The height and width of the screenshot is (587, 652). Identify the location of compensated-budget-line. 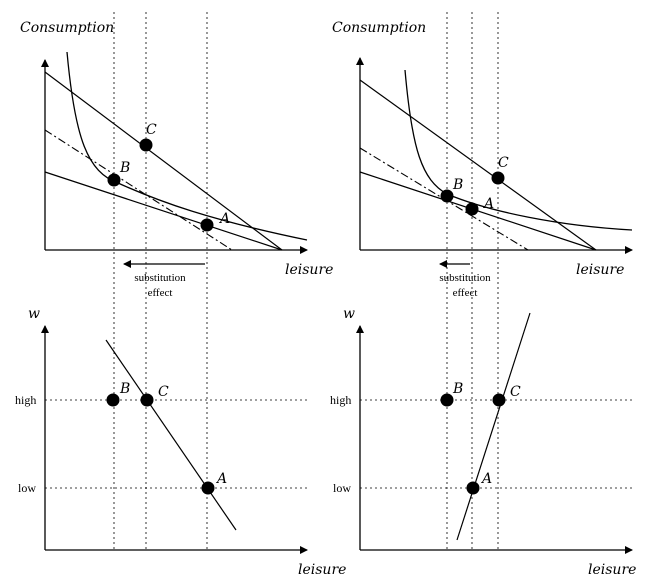
(138, 190).